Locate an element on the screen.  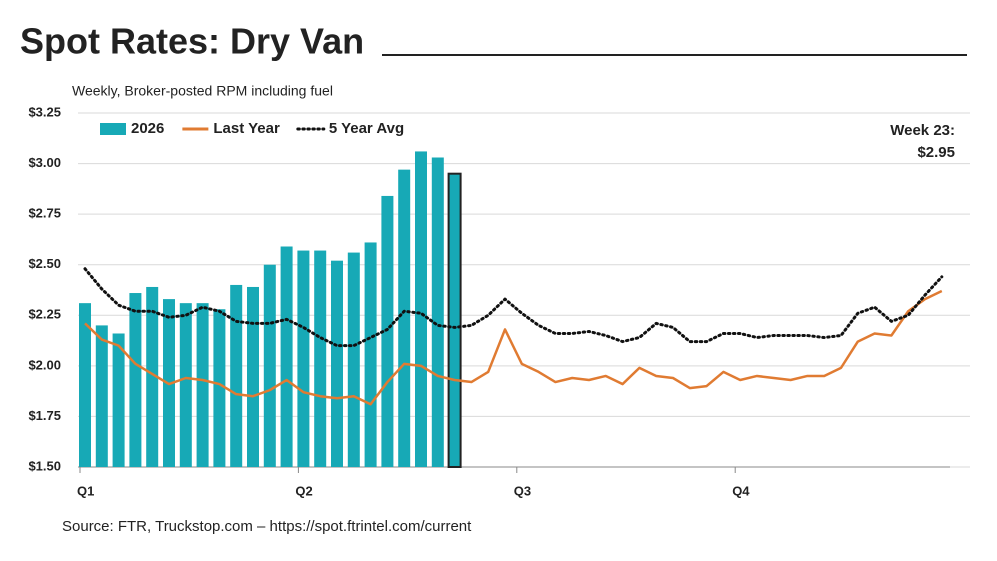
x-tick-label: Q2 is located at coordinates (303, 490).